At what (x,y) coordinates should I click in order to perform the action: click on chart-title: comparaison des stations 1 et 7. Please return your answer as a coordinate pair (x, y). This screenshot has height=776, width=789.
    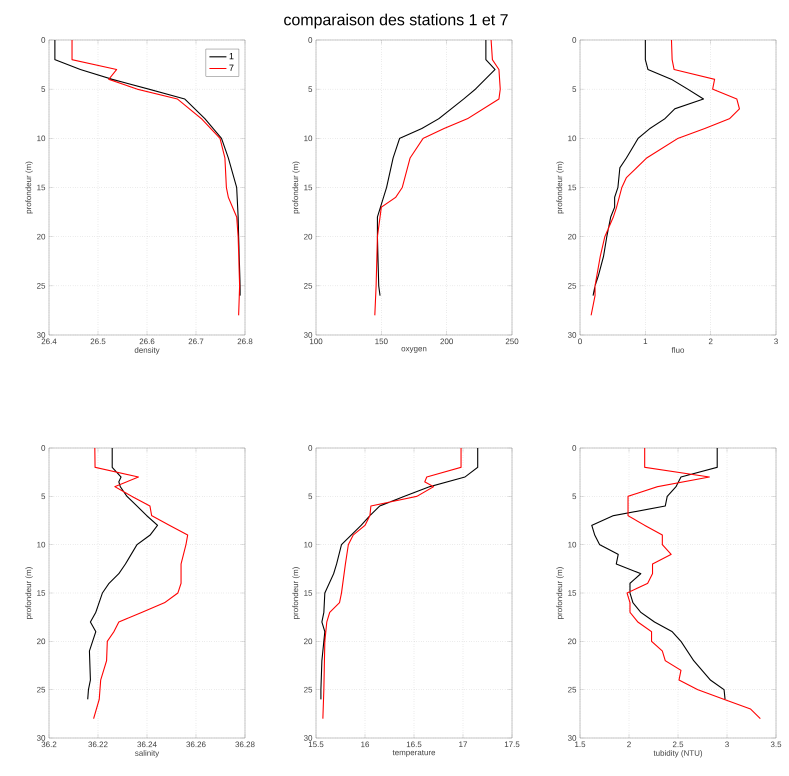
    Looking at the image, I should click on (396, 21).